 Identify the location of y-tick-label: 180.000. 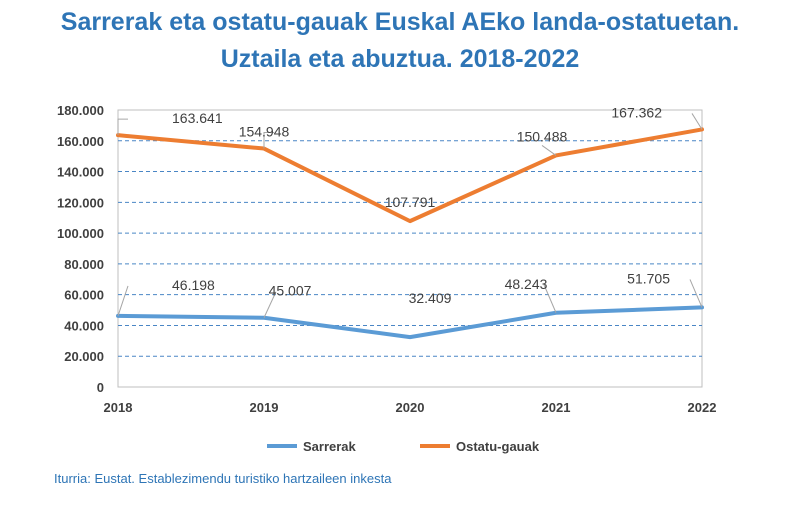
(80, 110).